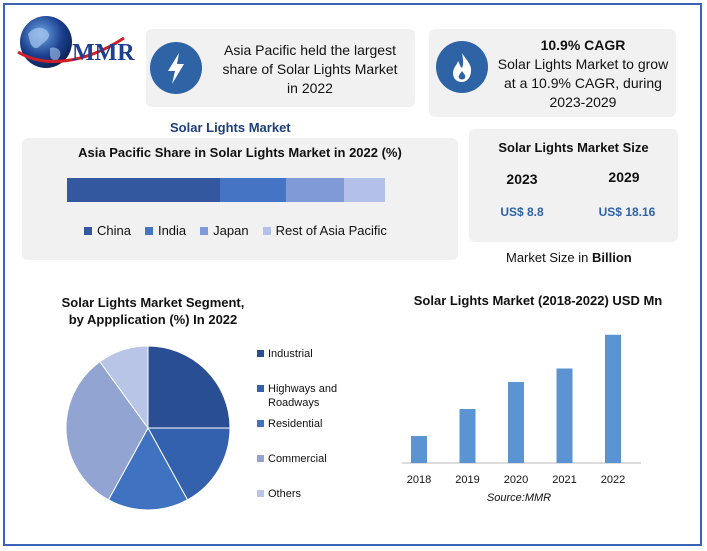  I want to click on lightning-icon, so click(176, 68).